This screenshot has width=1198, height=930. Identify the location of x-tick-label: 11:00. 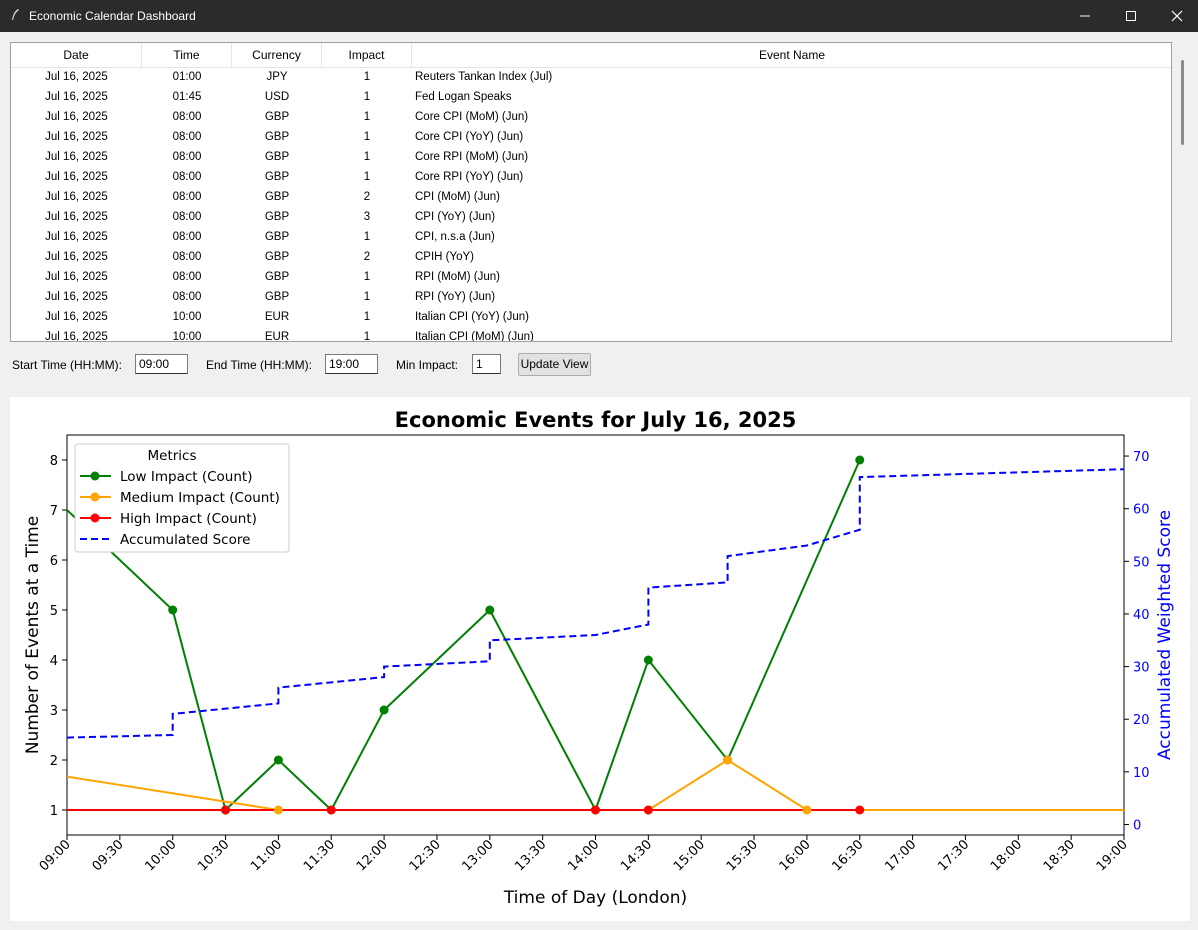
(266, 855).